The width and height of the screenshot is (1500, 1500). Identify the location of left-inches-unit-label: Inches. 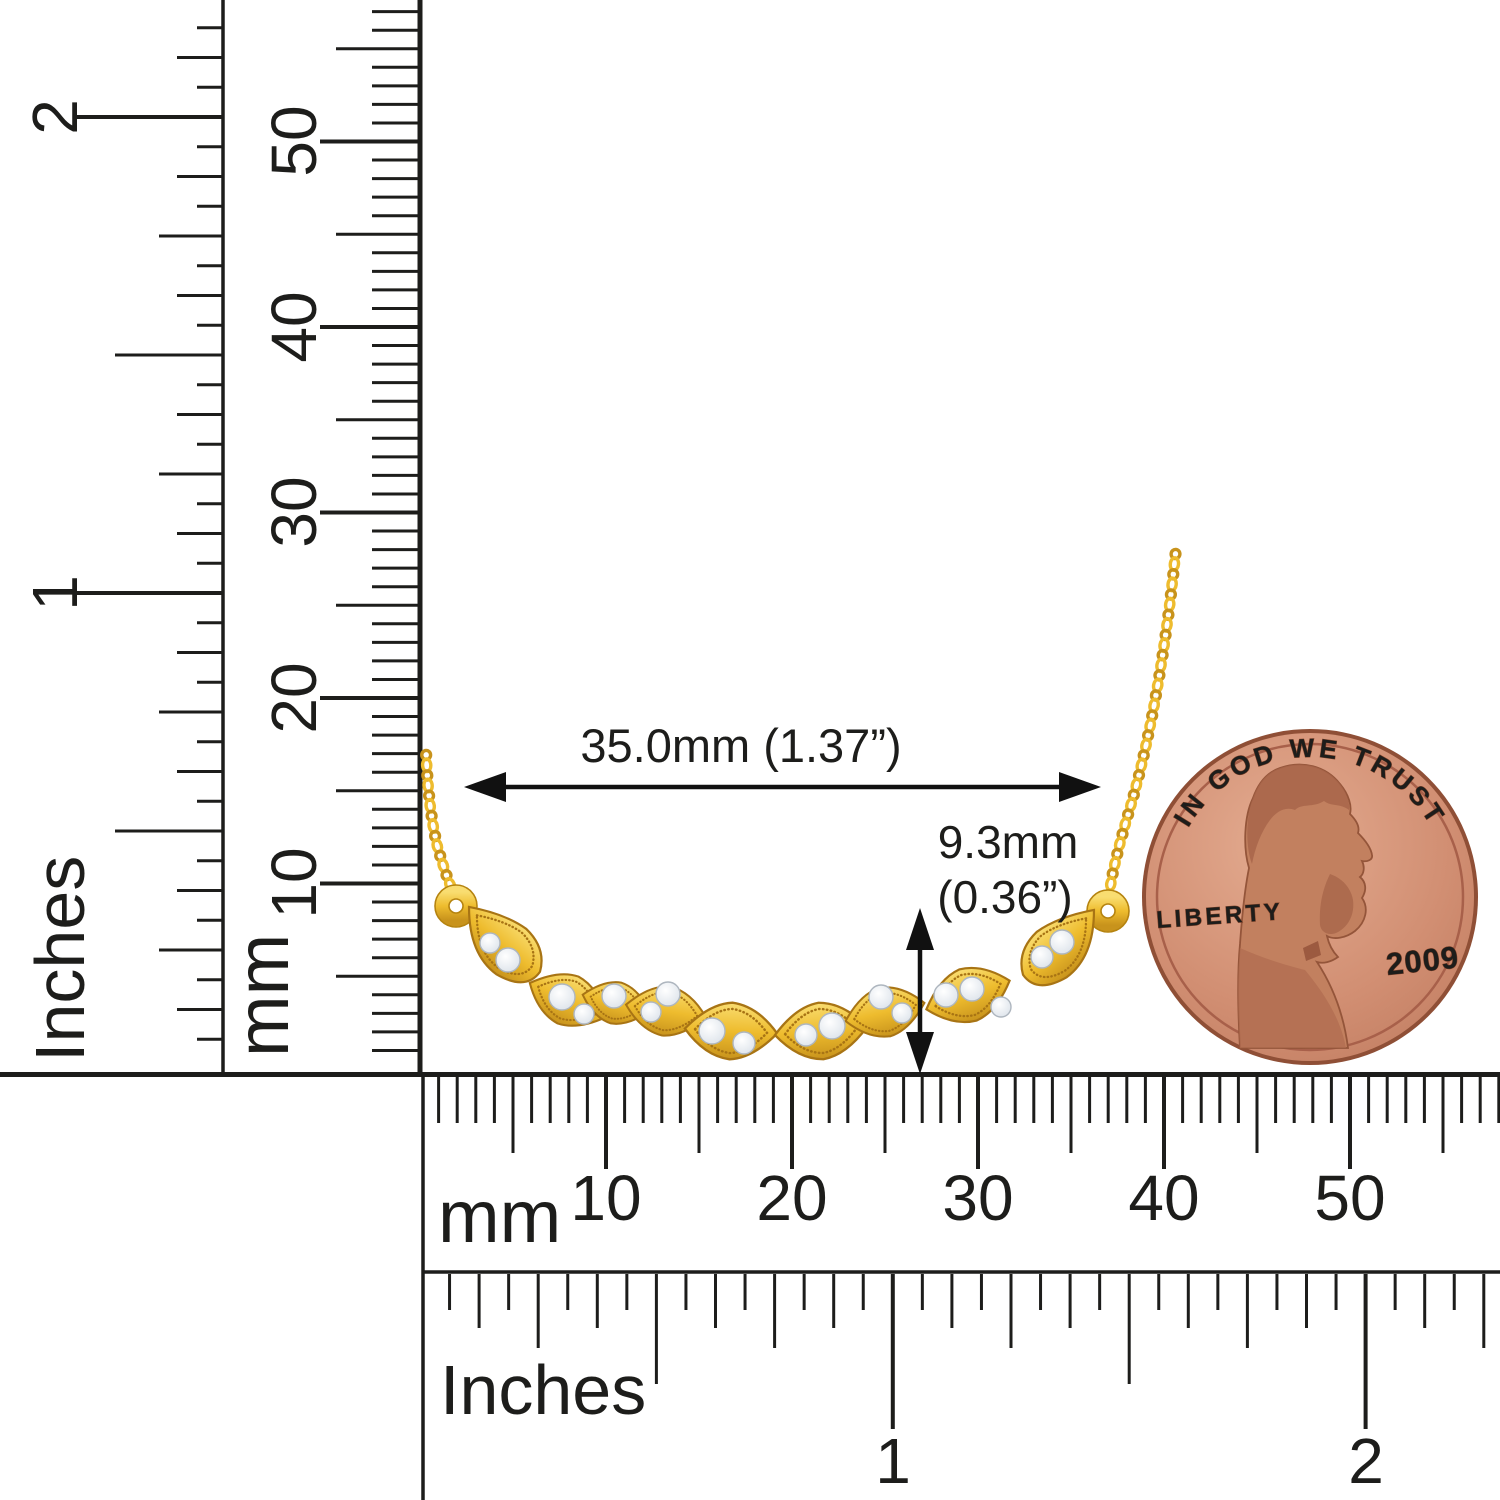
(60, 959).